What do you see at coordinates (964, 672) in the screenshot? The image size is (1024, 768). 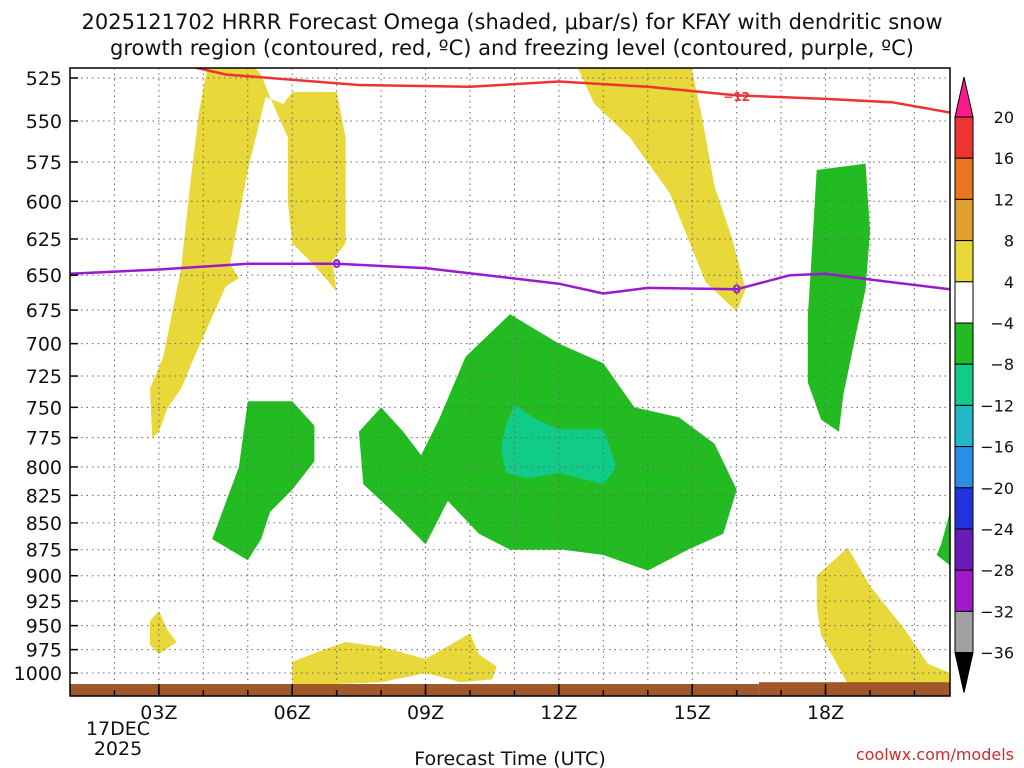 I see `colorbar-bottom-arrow` at bounding box center [964, 672].